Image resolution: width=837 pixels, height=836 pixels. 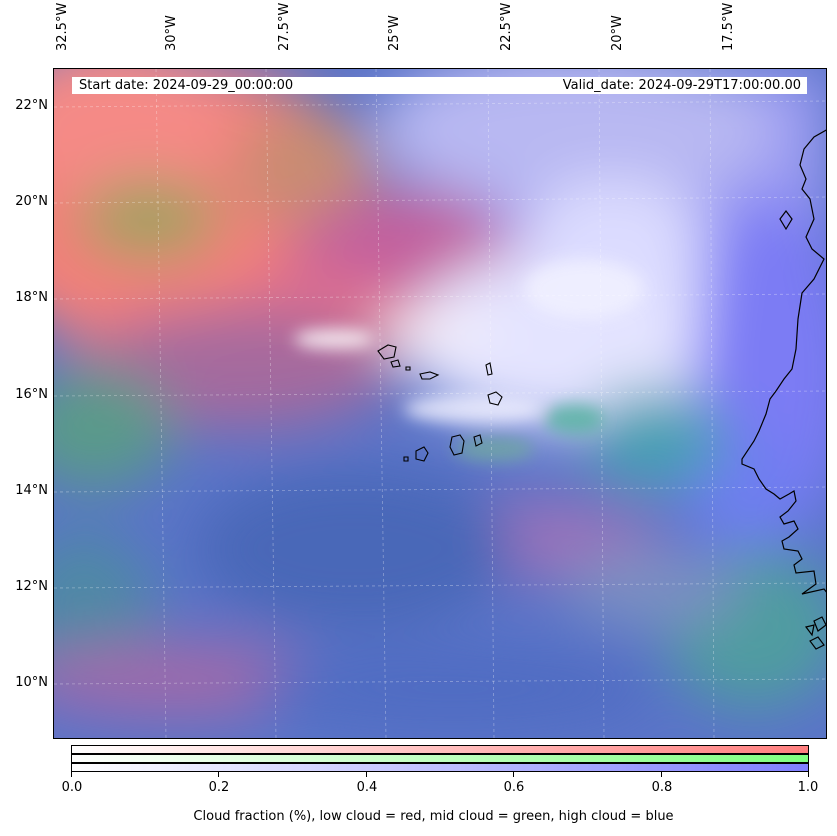 I want to click on cloud-detail, so click(x=469, y=360).